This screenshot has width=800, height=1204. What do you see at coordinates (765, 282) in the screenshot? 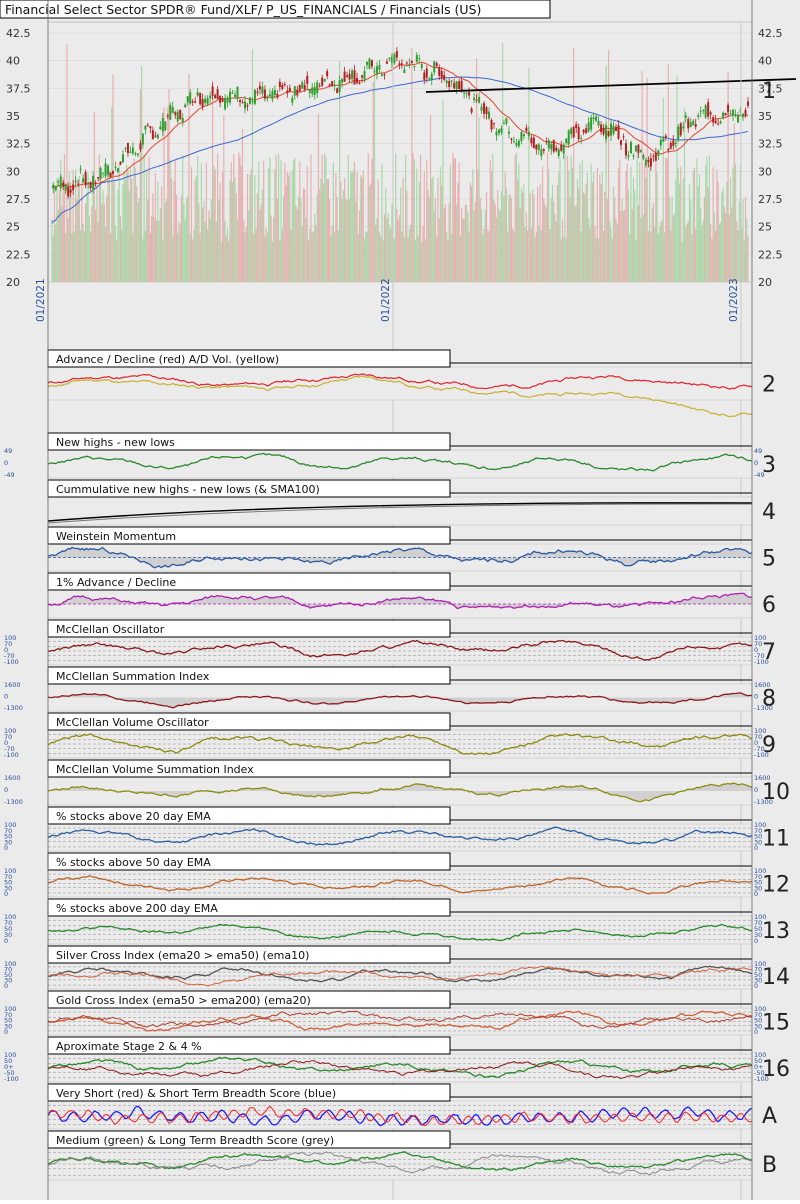
I see `price-tick-label-right: 20` at bounding box center [765, 282].